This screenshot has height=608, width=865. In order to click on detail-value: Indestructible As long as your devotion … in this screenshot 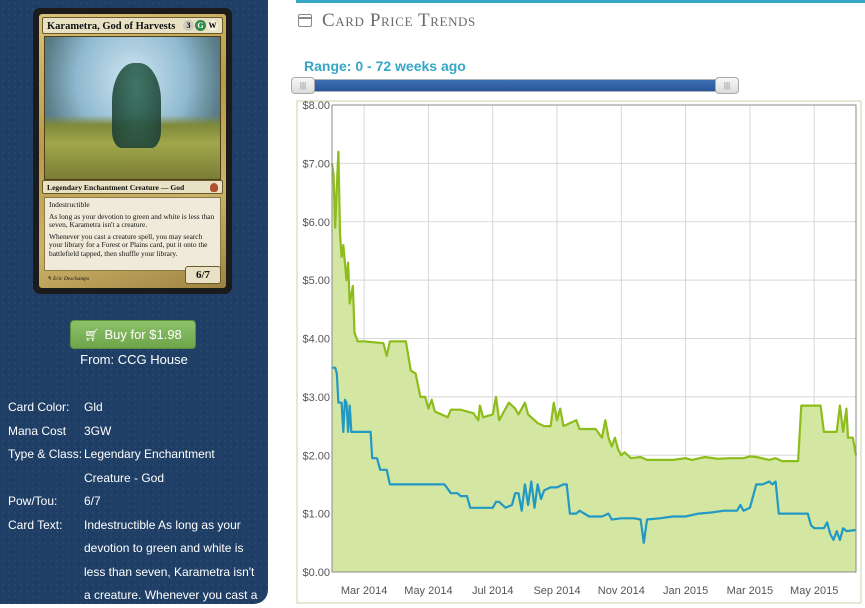, I will do `click(171, 560)`.